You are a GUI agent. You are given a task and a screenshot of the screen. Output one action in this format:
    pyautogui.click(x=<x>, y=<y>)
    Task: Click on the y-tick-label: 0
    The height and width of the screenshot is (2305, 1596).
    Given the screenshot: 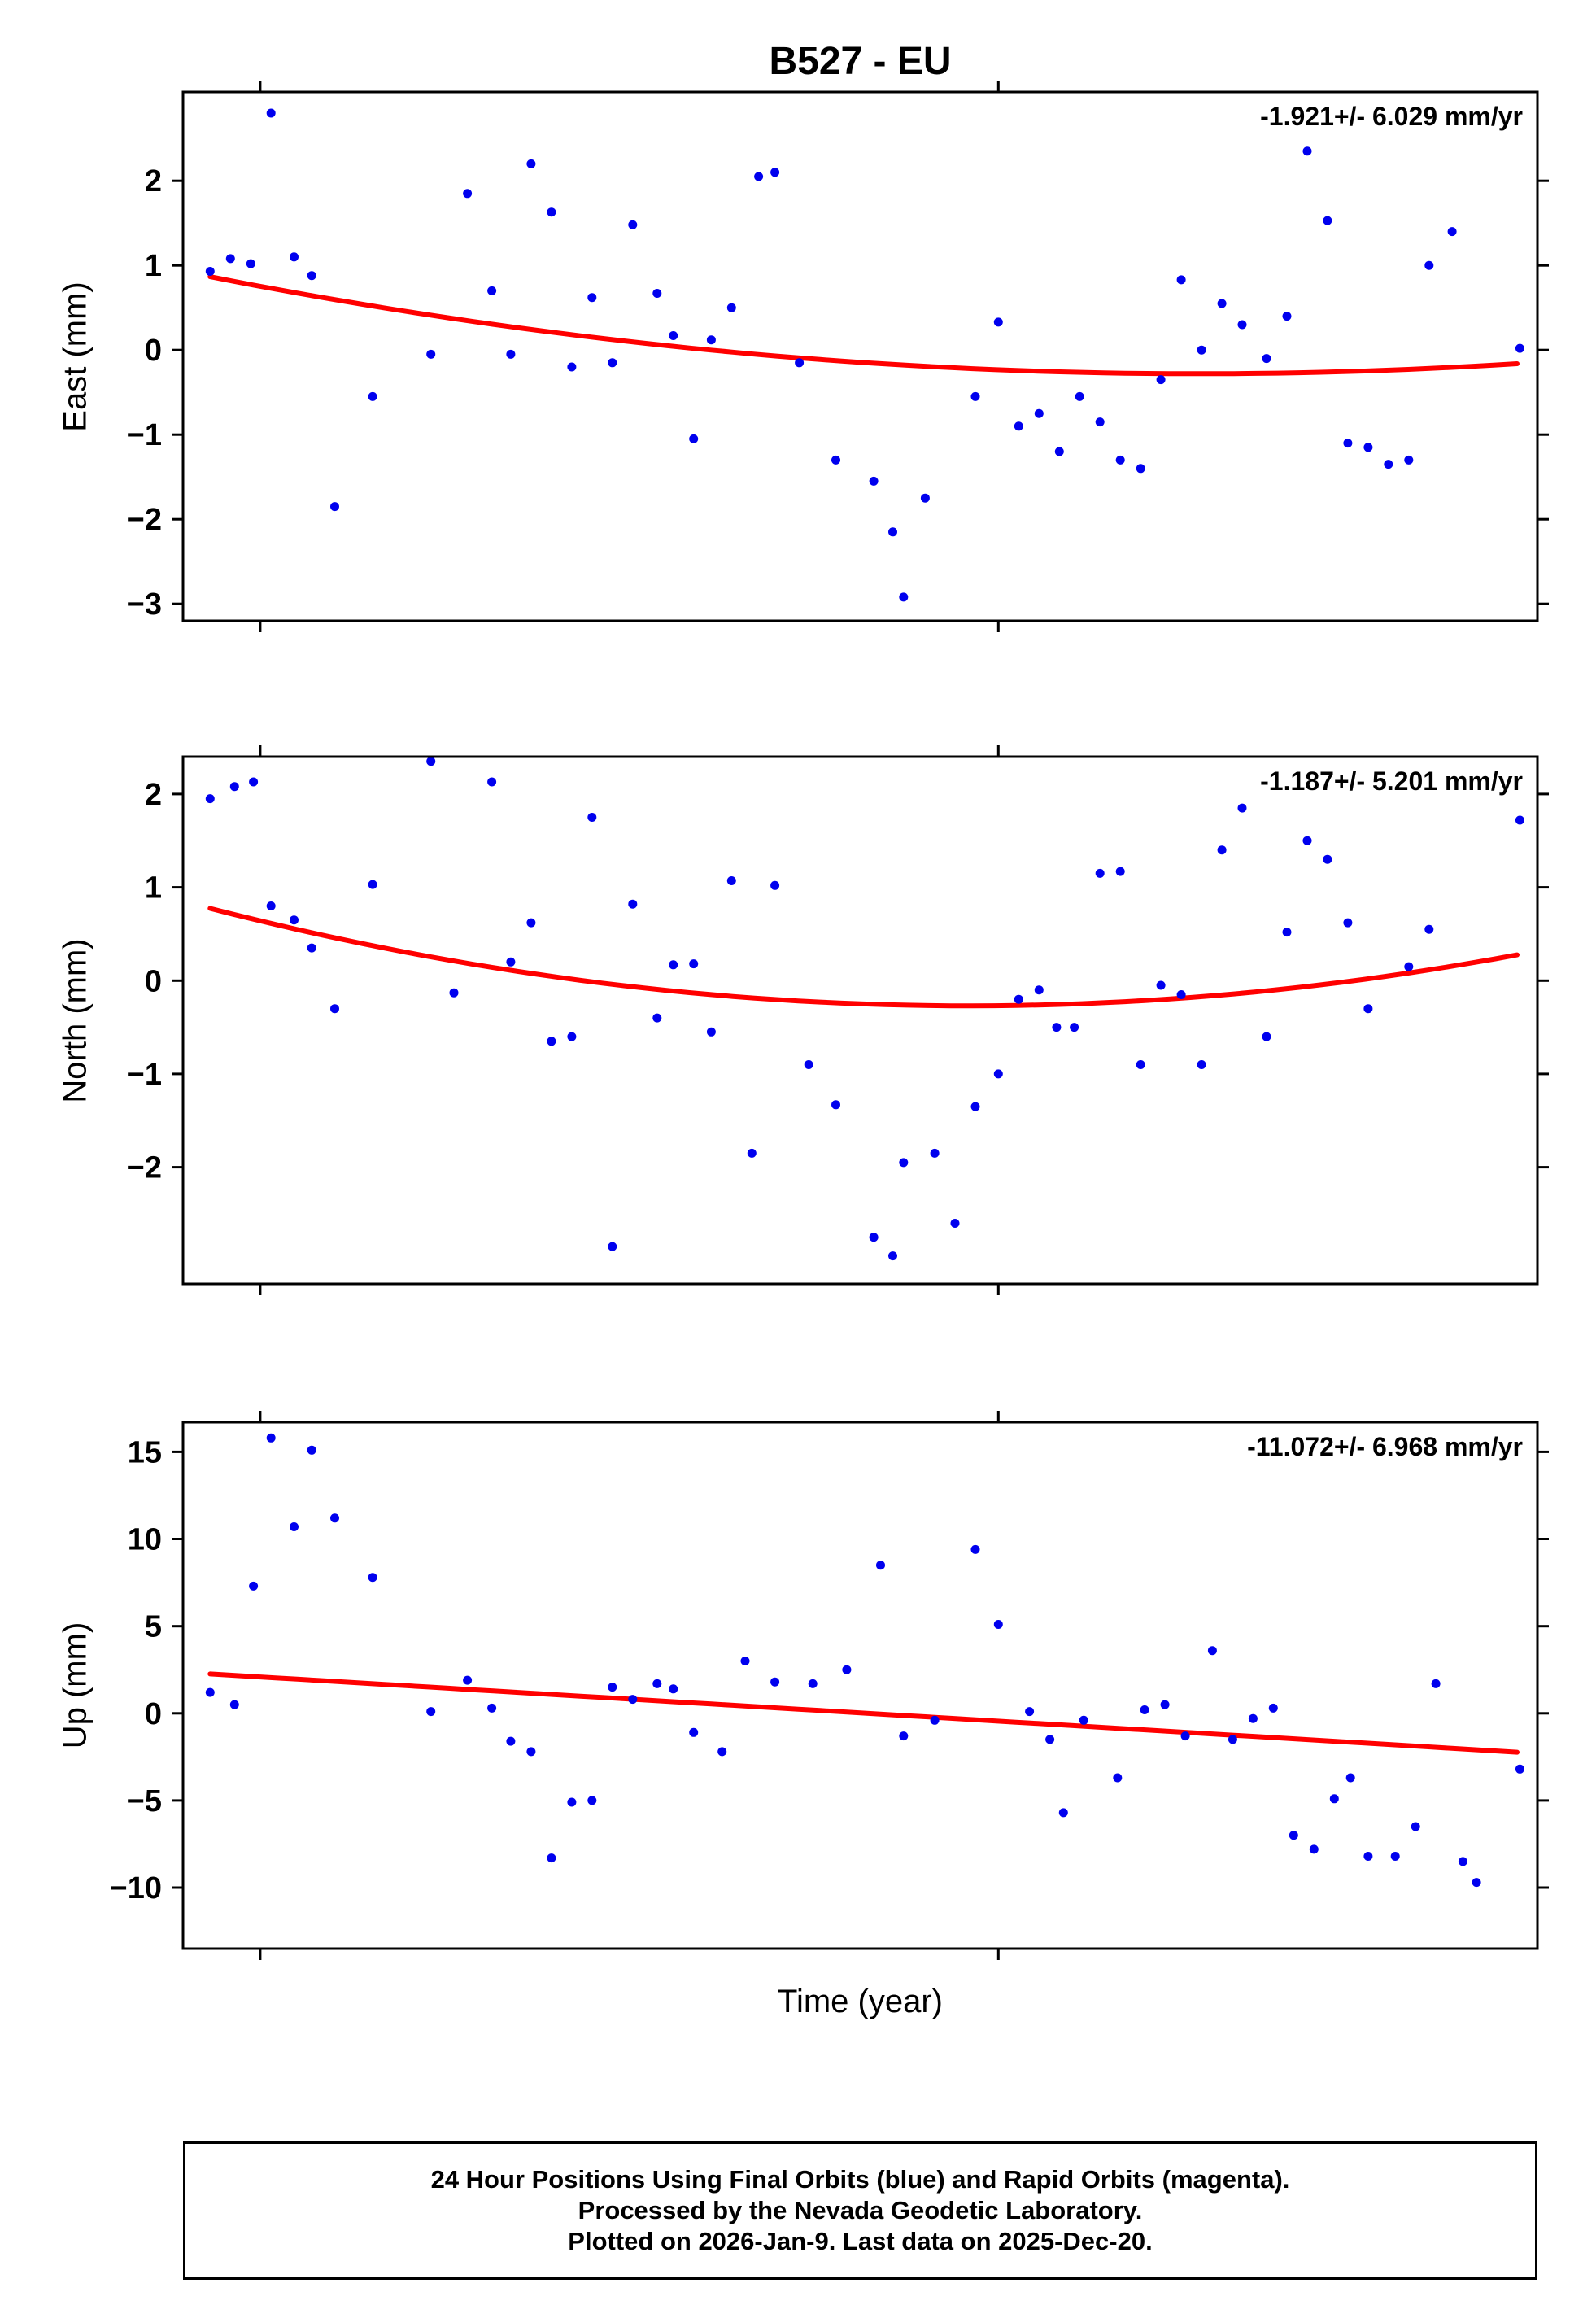 What is the action you would take?
    pyautogui.click(x=153, y=981)
    